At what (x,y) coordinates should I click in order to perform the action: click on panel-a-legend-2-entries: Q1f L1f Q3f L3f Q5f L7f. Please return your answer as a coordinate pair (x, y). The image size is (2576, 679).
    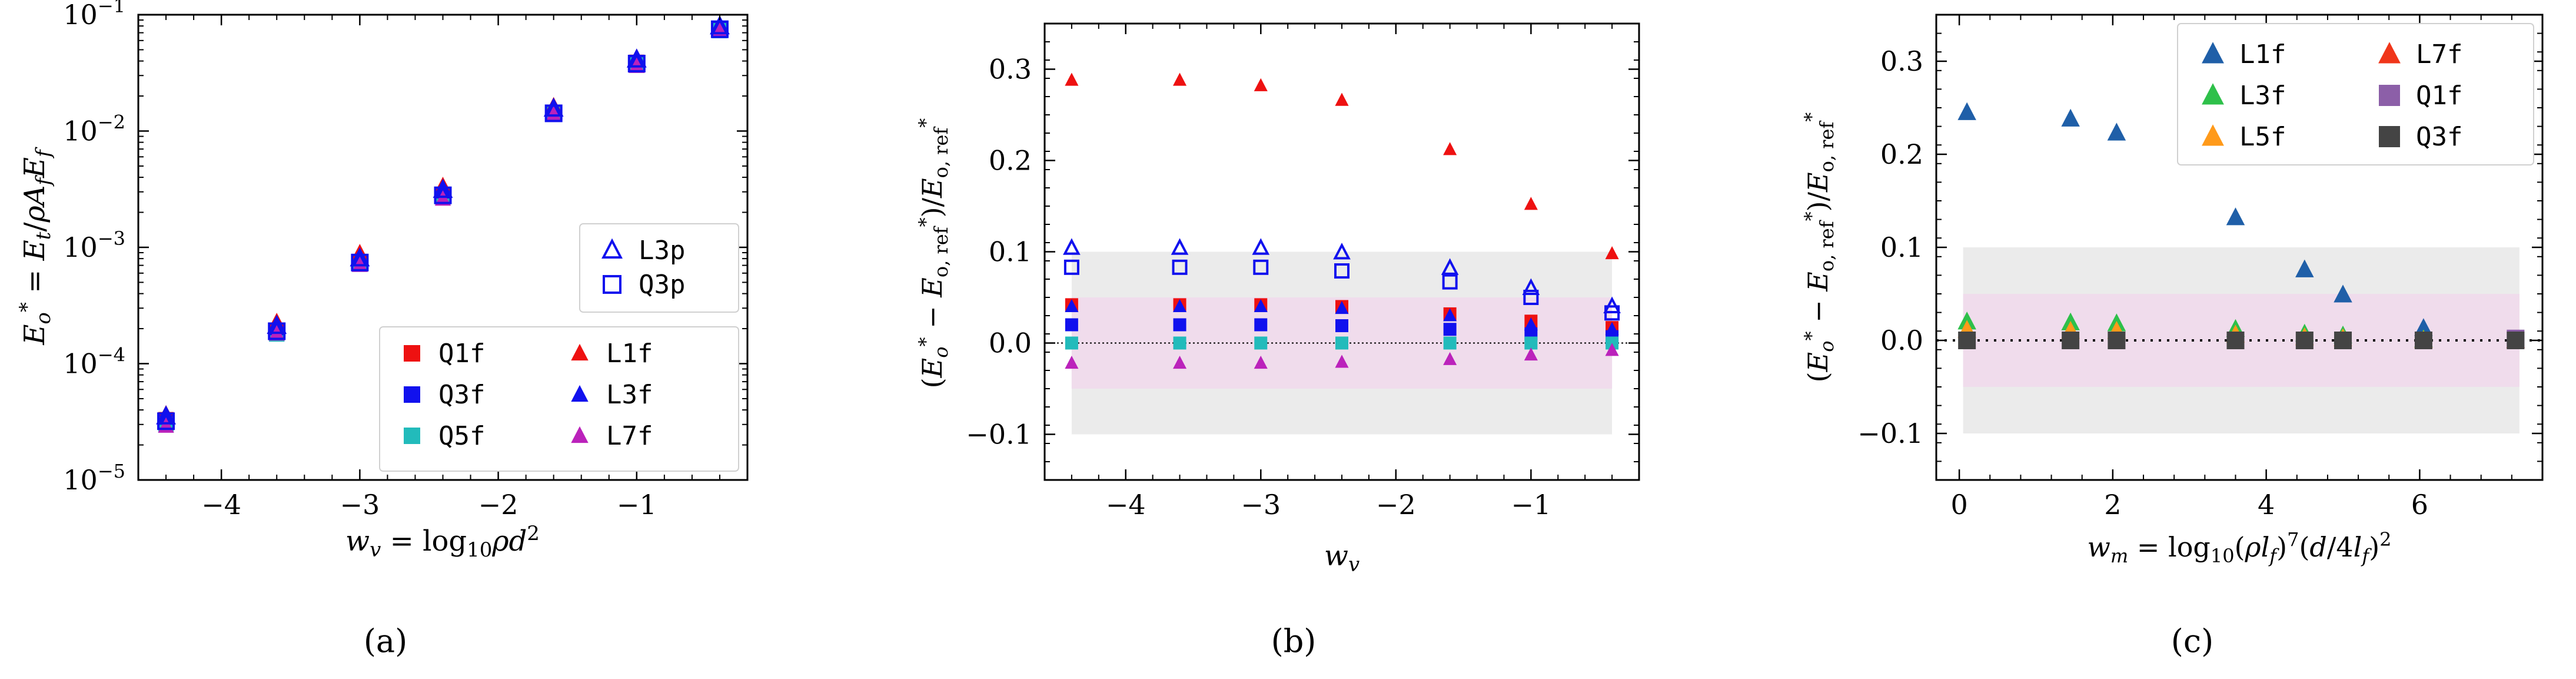
    Looking at the image, I should click on (528, 395).